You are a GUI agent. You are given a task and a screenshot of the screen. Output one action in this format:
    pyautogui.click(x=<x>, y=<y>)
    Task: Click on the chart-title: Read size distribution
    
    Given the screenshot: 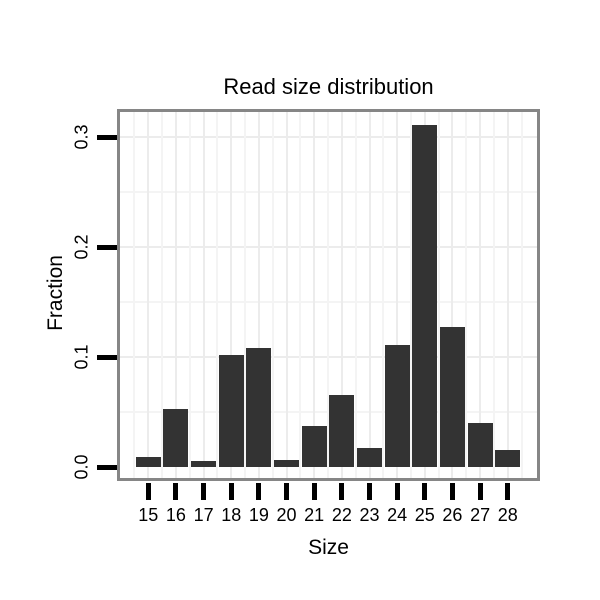 What is the action you would take?
    pyautogui.click(x=328, y=86)
    